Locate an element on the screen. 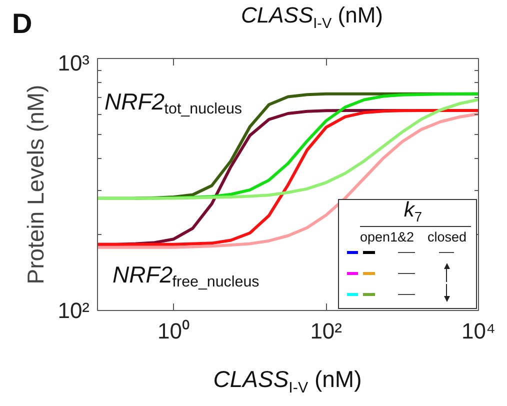  text: D is located at coordinates (22, 23).